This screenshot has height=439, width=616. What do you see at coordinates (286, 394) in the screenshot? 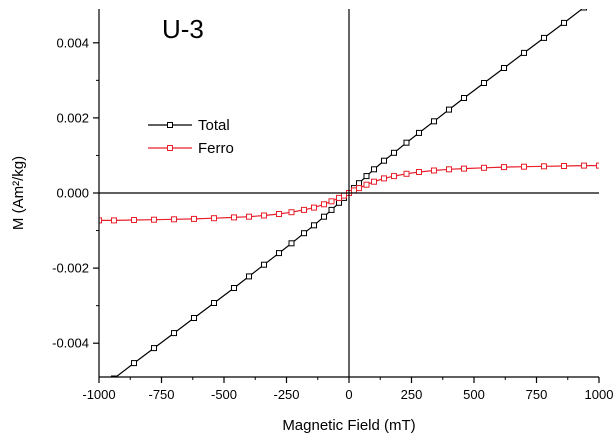
I see `x-tick-label: -250` at bounding box center [286, 394].